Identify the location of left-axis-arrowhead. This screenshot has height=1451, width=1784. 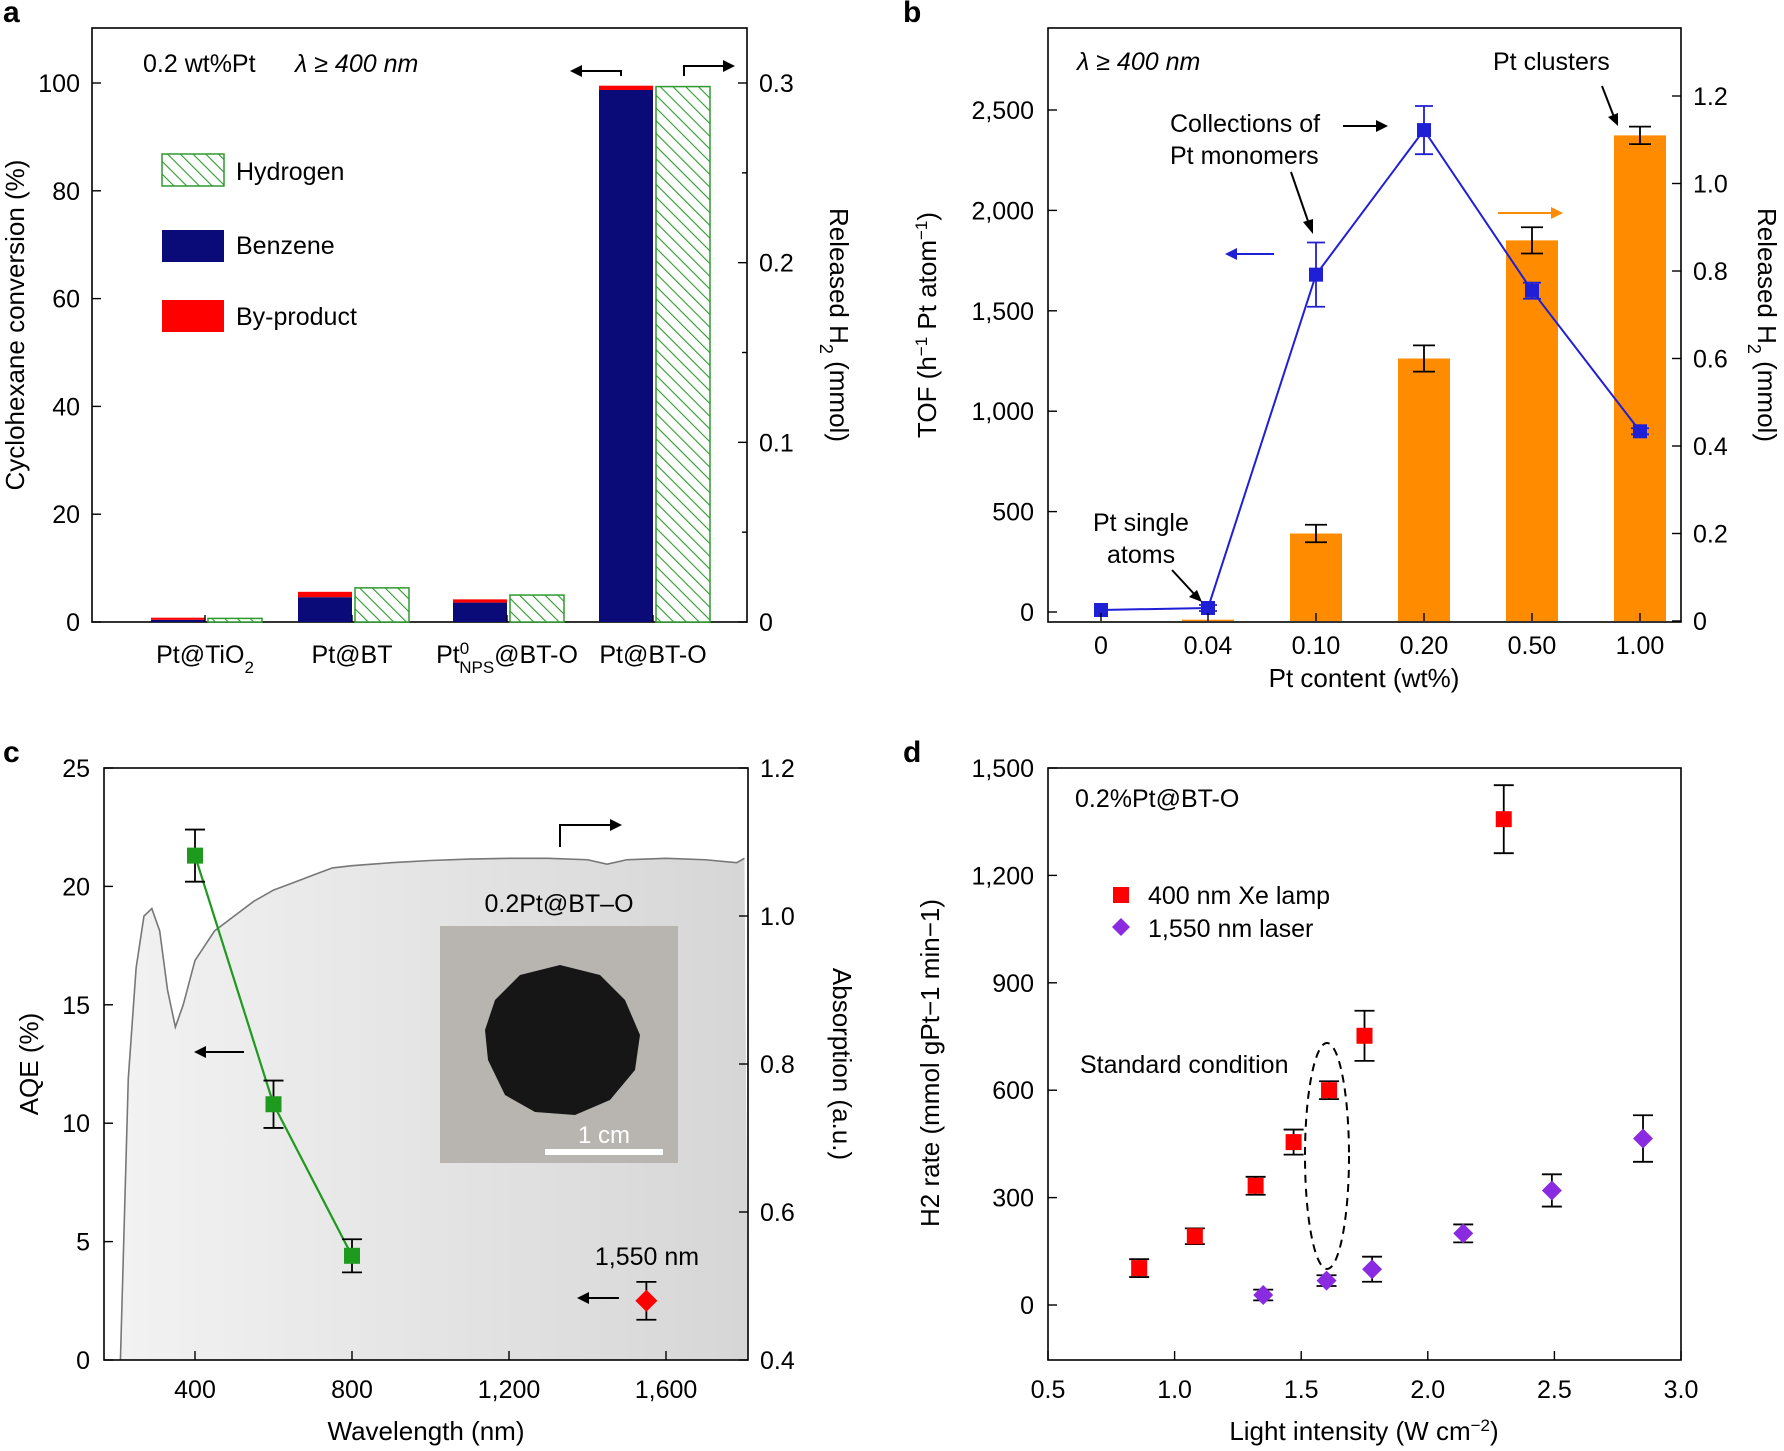
(576, 71).